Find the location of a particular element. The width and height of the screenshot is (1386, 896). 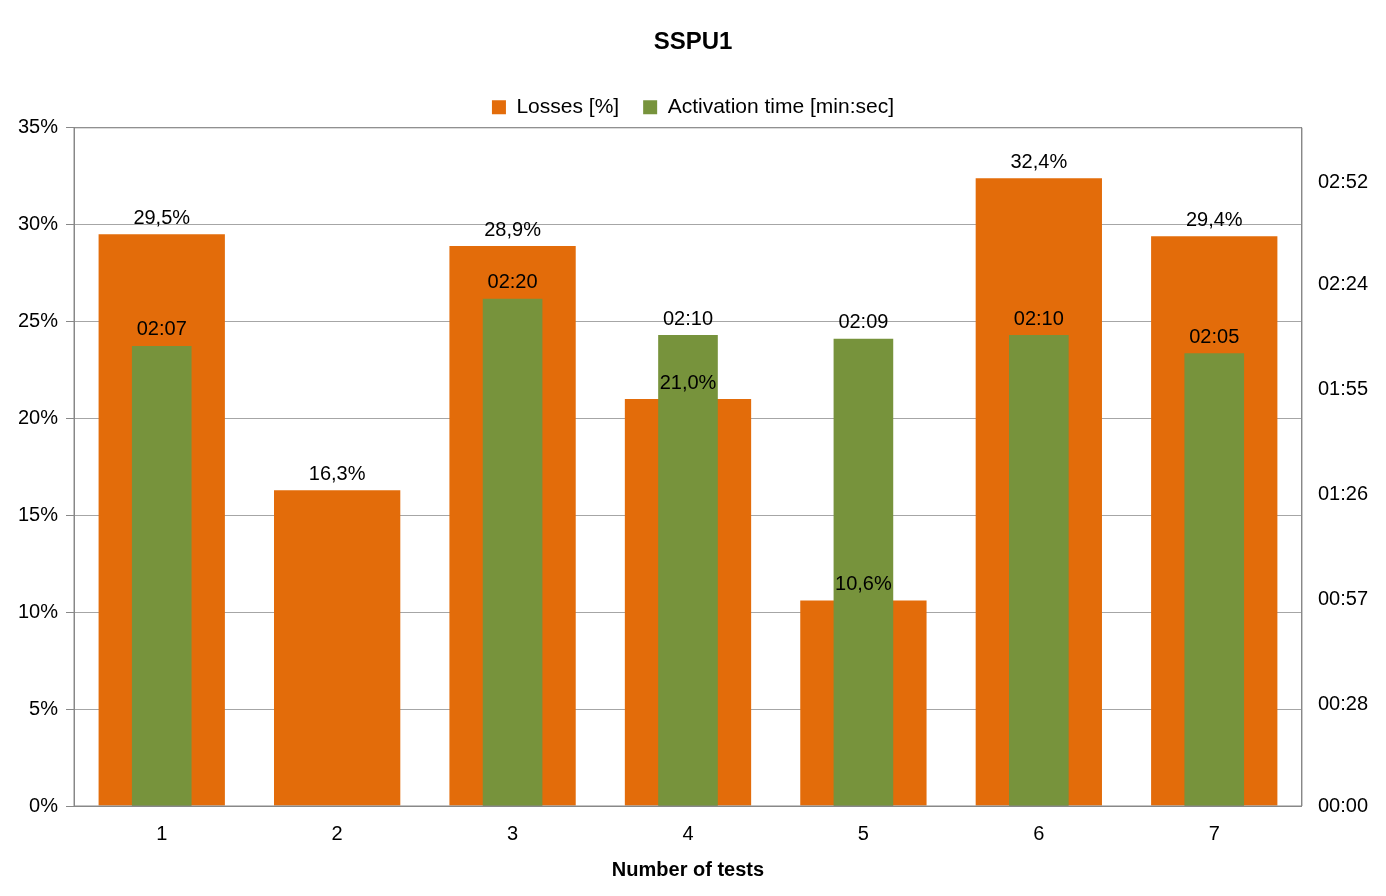

x-tick-label: 4 is located at coordinates (688, 832).